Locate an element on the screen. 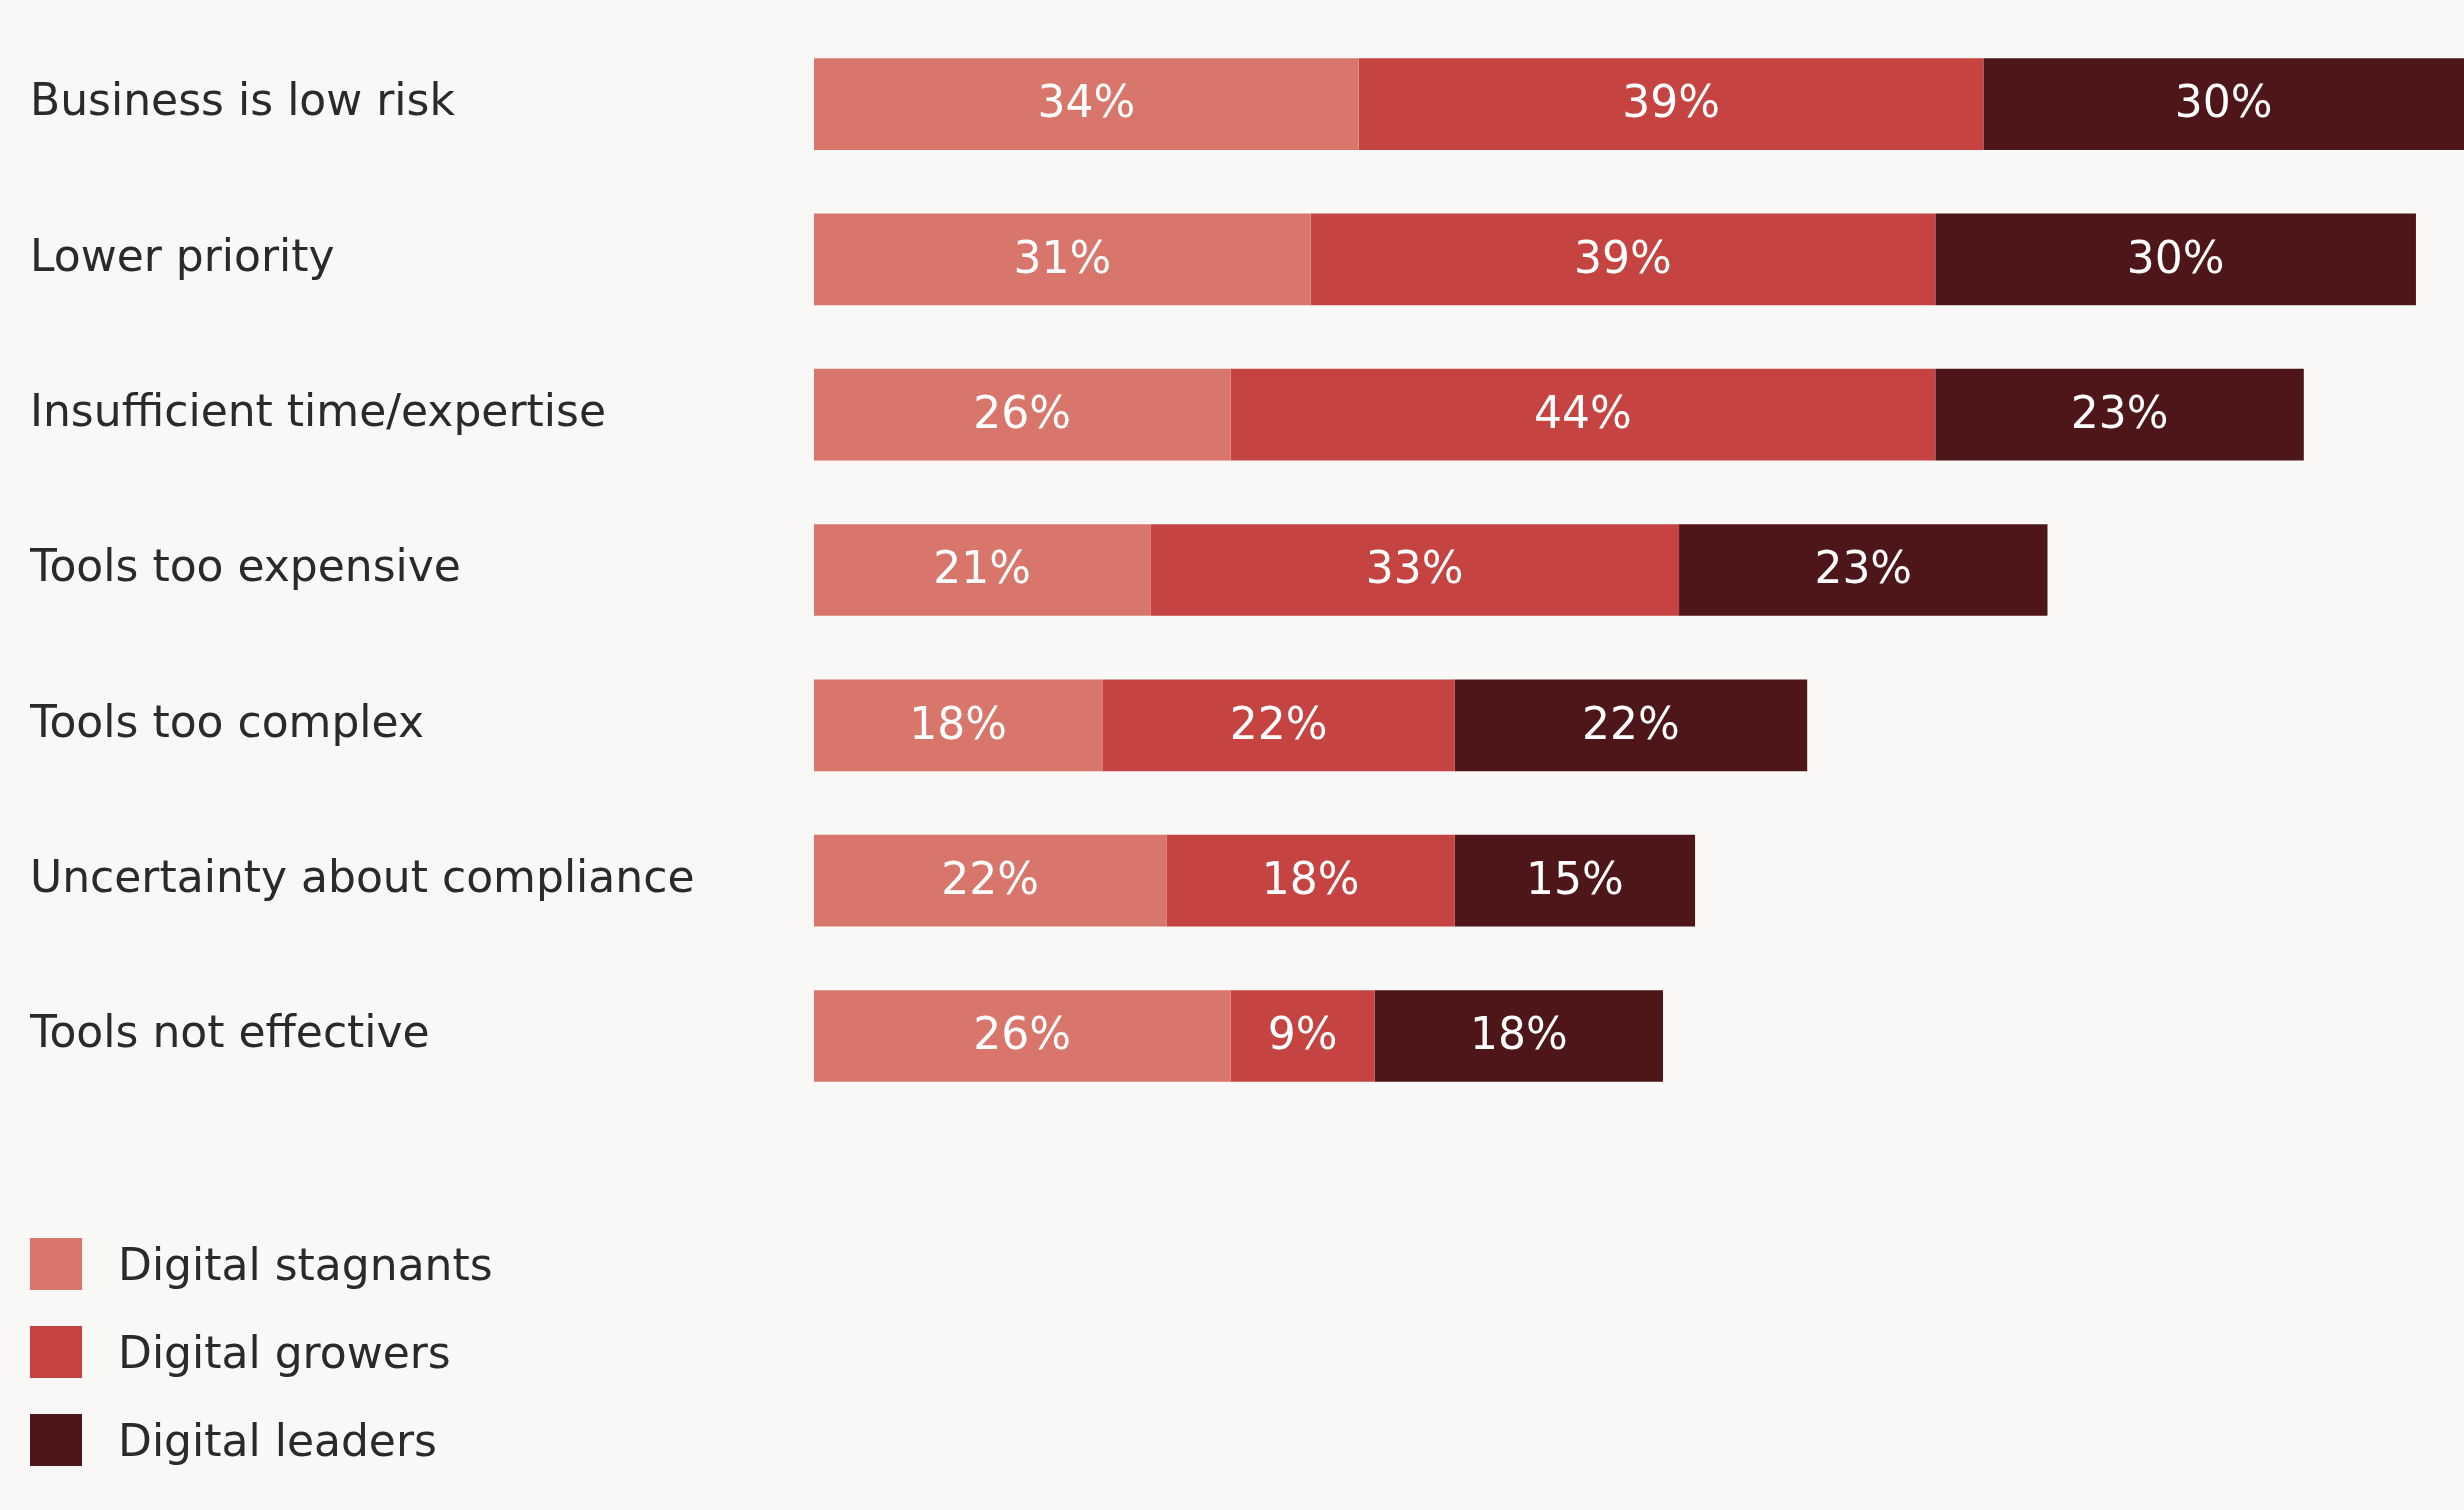 Image resolution: width=2464 pixels, height=1510 pixels. data-label: 9% is located at coordinates (1302, 1034).